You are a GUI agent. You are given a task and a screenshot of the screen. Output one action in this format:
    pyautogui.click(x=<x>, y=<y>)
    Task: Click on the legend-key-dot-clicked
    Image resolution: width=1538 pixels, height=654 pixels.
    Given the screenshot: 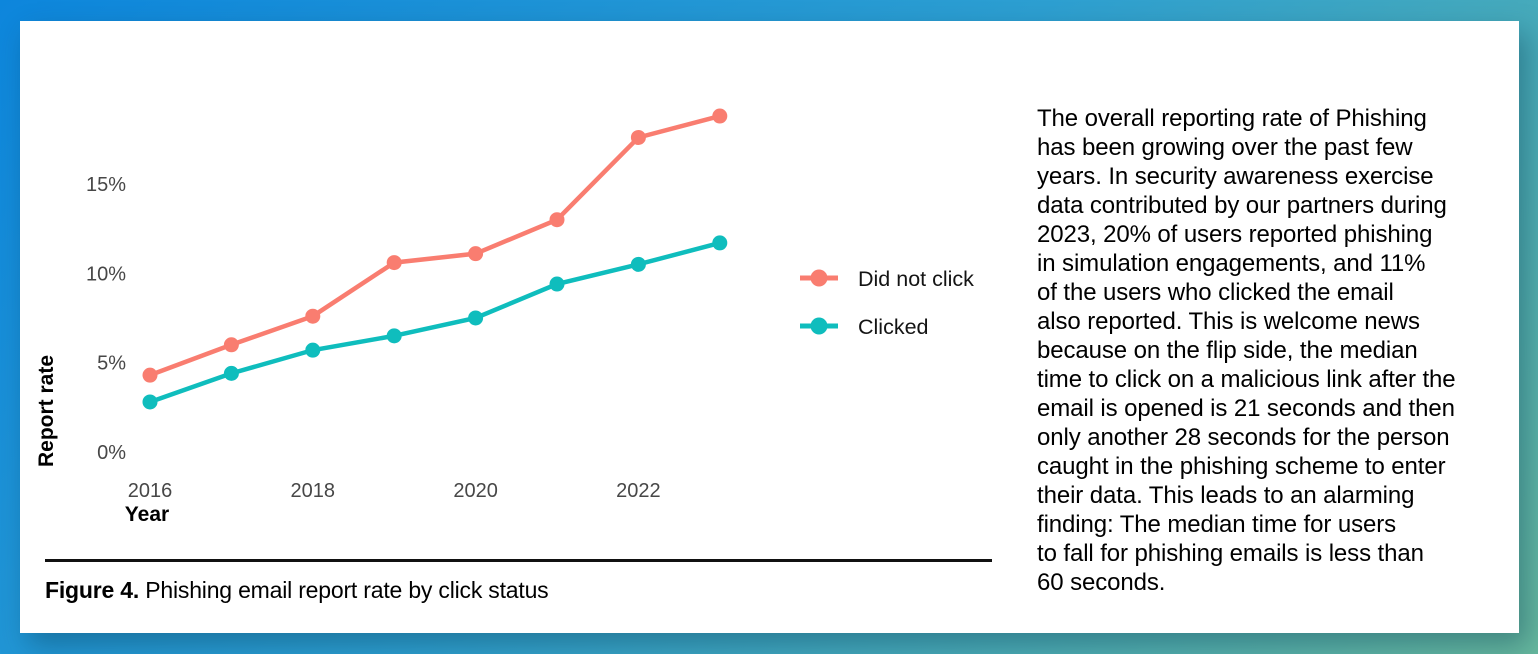 What is the action you would take?
    pyautogui.click(x=819, y=326)
    